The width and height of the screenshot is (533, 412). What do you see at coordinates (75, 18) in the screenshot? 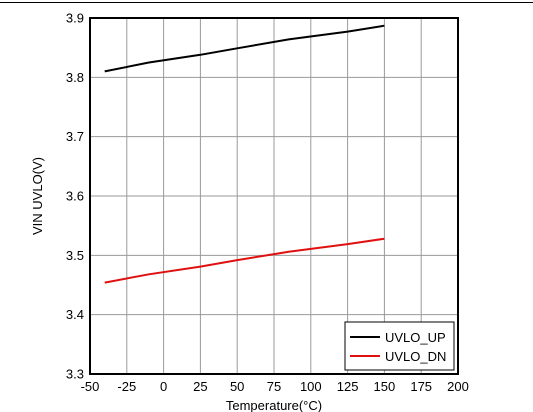
I see `y-tick-label: 3.9` at bounding box center [75, 18].